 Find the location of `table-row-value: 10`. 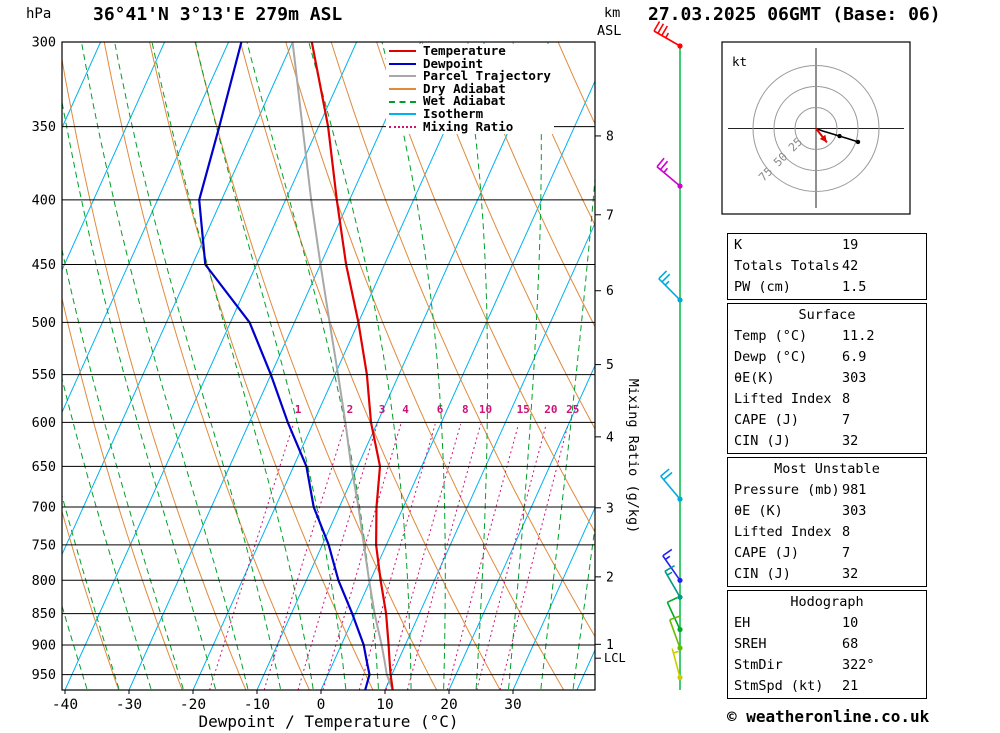

table-row-value: 10 is located at coordinates (850, 623).